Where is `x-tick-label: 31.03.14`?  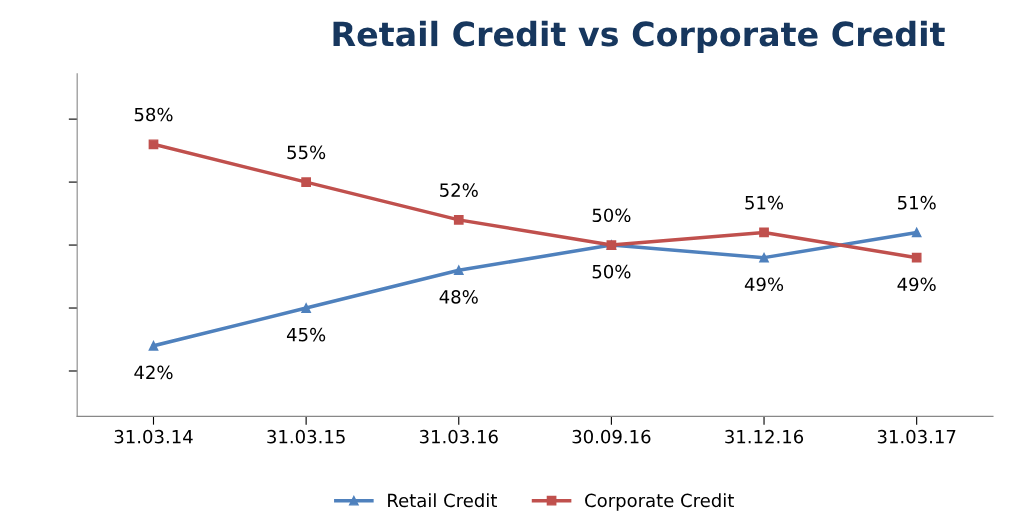 x-tick-label: 31.03.14 is located at coordinates (153, 436).